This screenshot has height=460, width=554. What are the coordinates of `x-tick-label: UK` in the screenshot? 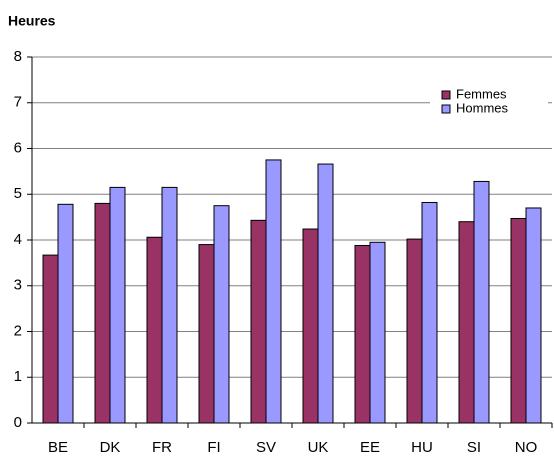 It's located at (318, 447).